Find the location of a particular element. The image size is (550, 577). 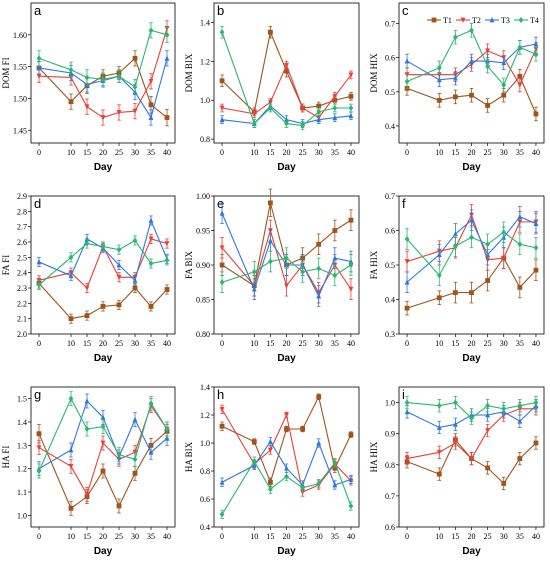

x-tick-label: 20 is located at coordinates (472, 343).